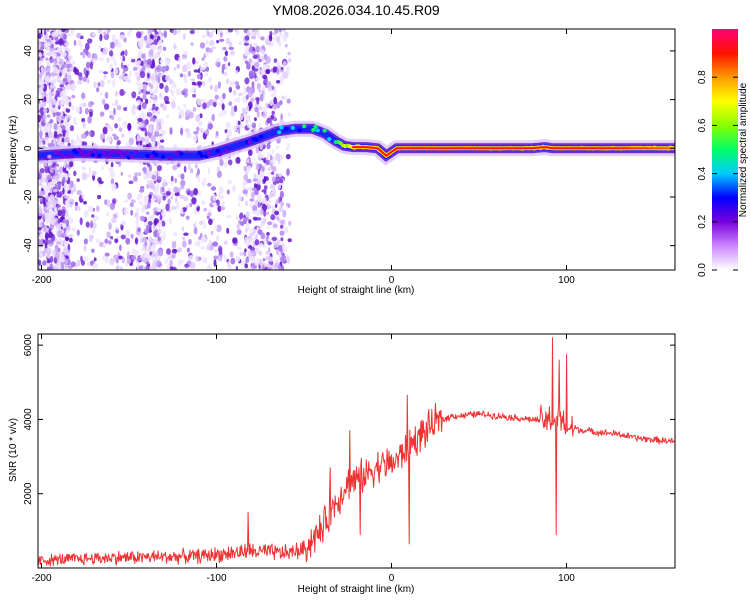  What do you see at coordinates (702, 173) in the screenshot?
I see `colorbar-tick-label: 0.4` at bounding box center [702, 173].